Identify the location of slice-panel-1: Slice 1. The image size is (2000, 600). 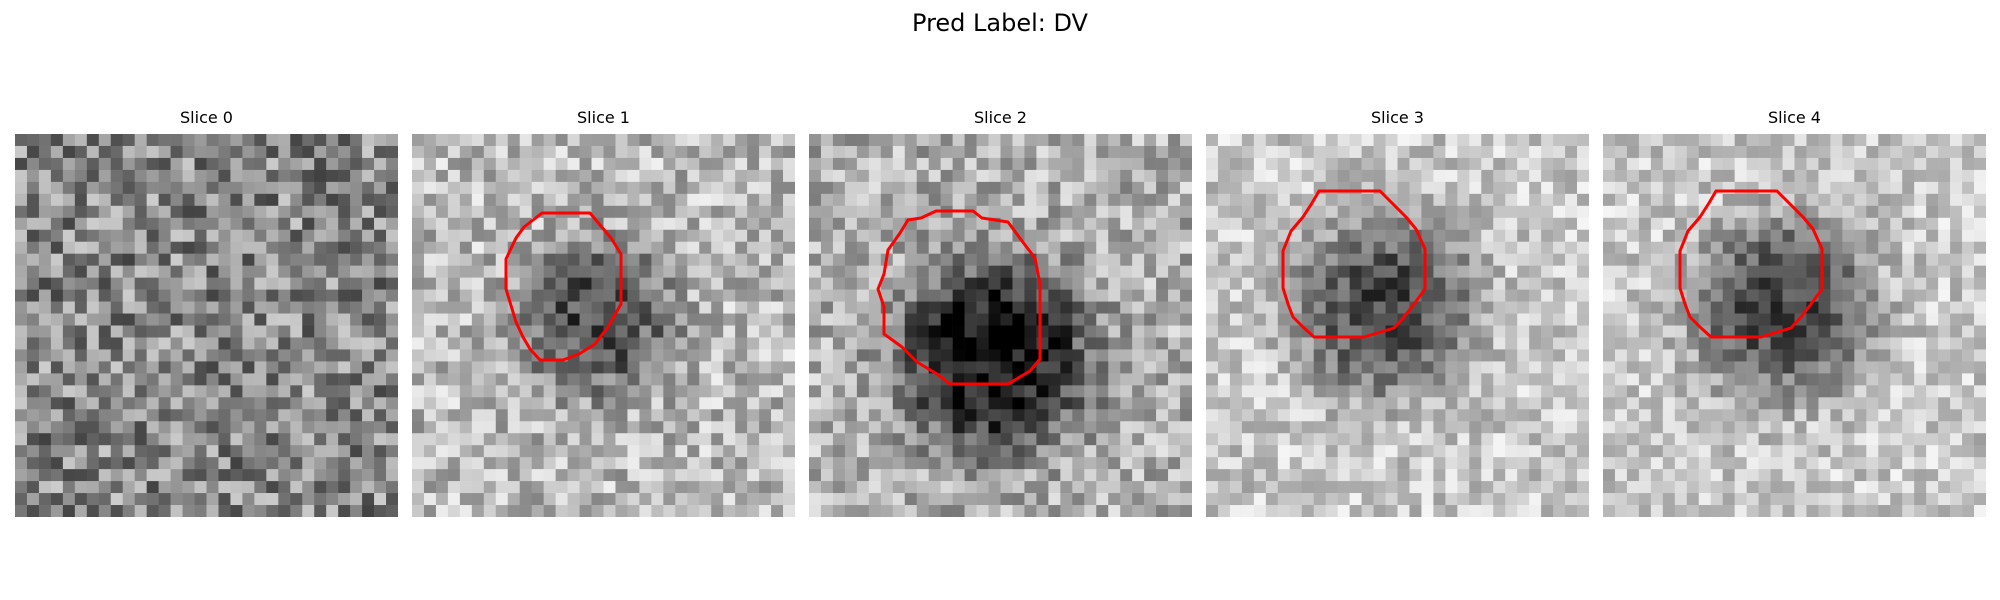
(603, 312).